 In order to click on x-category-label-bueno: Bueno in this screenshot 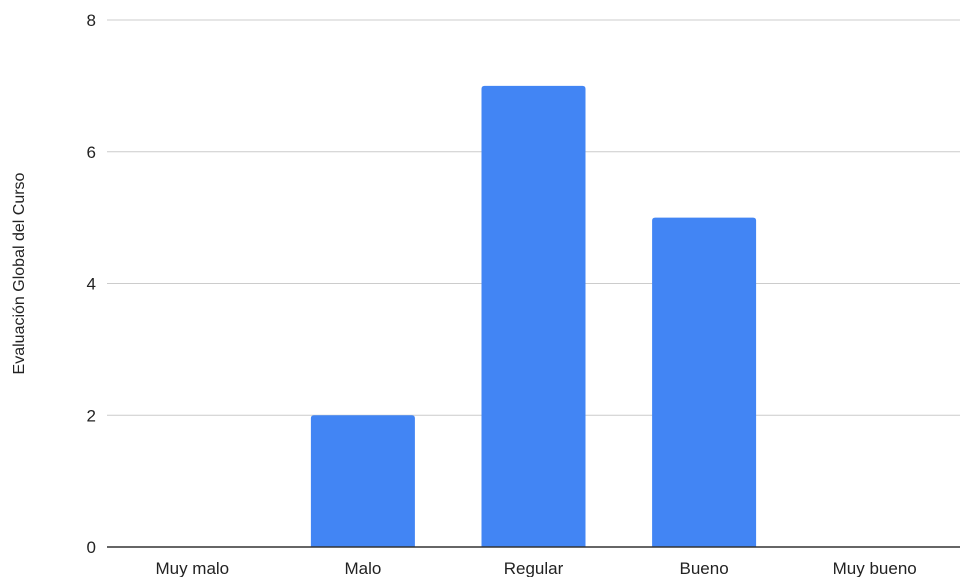, I will do `click(704, 568)`.